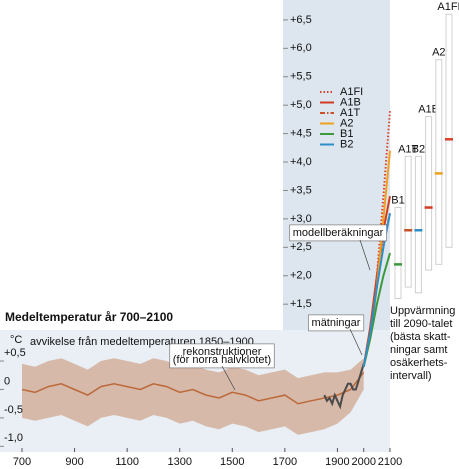 The height and width of the screenshot is (469, 459). I want to click on x-tick-label: 1500, so click(232, 462).